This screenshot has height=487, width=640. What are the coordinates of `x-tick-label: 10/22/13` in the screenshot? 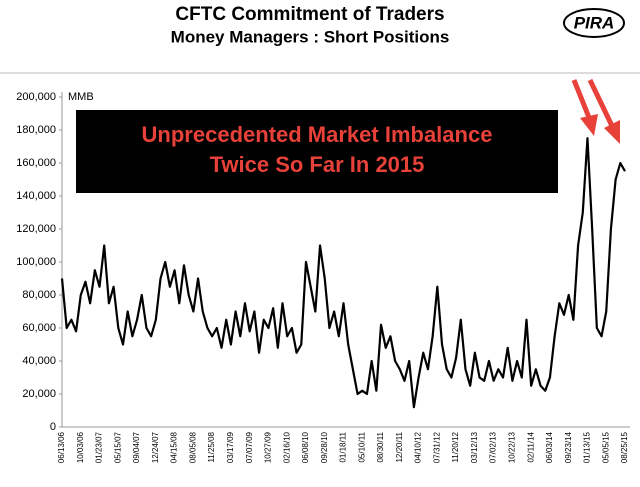 It's located at (512, 447).